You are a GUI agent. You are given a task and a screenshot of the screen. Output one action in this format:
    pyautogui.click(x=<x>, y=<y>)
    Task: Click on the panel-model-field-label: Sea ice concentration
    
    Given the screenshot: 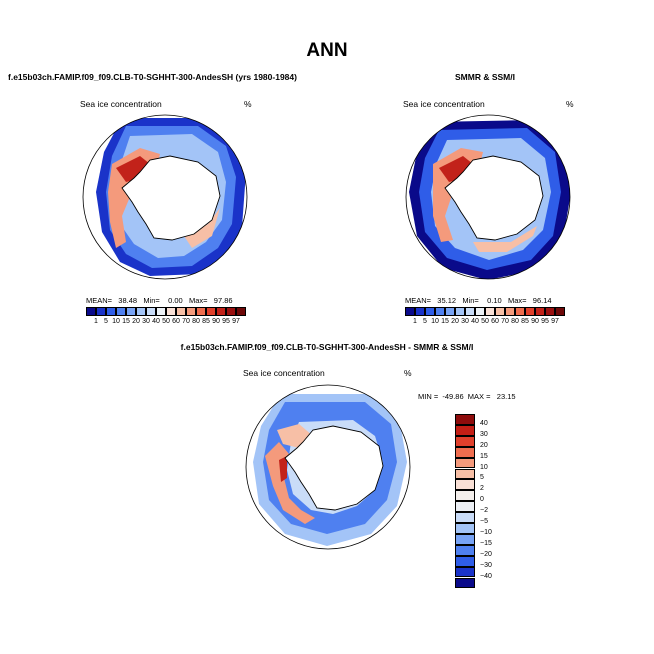 What is the action you would take?
    pyautogui.click(x=121, y=104)
    